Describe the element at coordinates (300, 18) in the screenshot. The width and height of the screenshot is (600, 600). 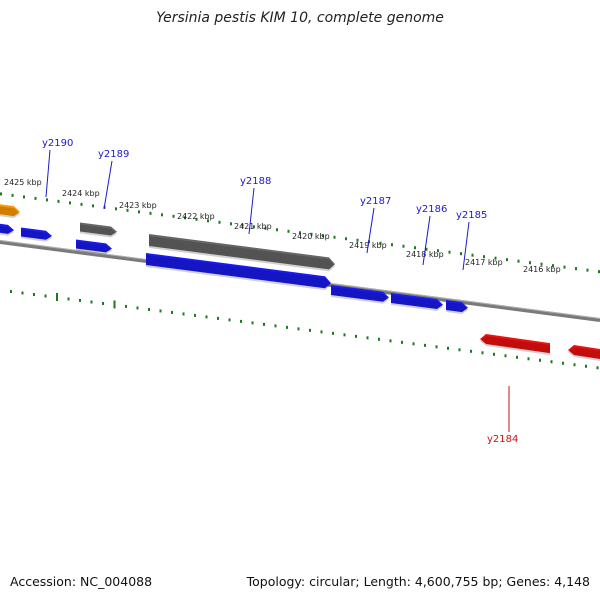
I see `map-title: Yersinia pestis KIM 10, complete genome` at that location.